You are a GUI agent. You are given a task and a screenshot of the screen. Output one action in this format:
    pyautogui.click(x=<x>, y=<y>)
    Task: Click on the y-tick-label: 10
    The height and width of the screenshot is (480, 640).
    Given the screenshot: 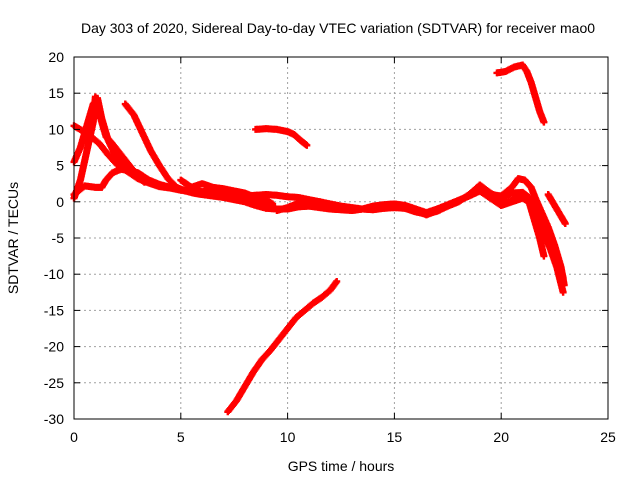 What is the action you would take?
    pyautogui.click(x=56, y=129)
    